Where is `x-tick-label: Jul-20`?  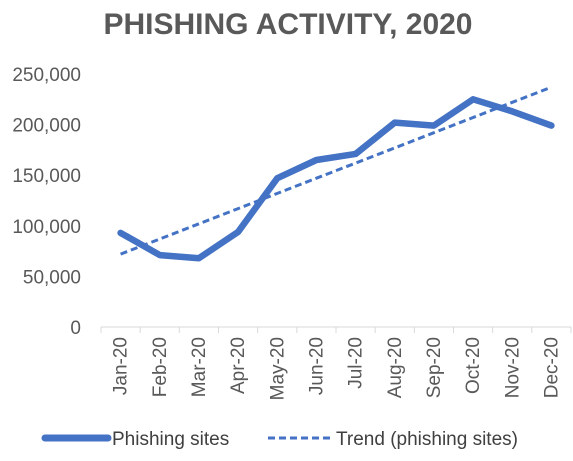 x-tick-label: Jul-20 is located at coordinates (356, 363).